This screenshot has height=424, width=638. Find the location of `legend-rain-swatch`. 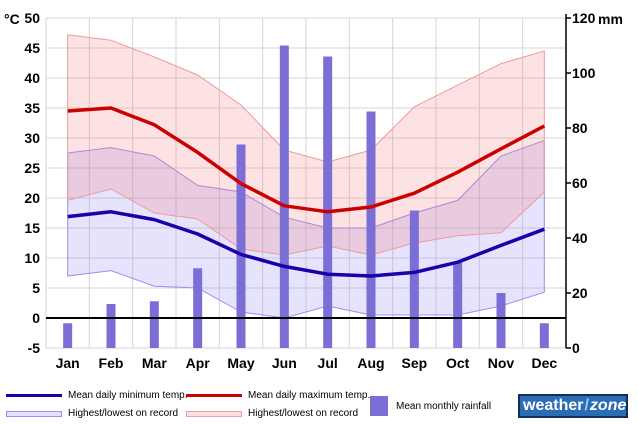

legend-rain-swatch is located at coordinates (379, 406).